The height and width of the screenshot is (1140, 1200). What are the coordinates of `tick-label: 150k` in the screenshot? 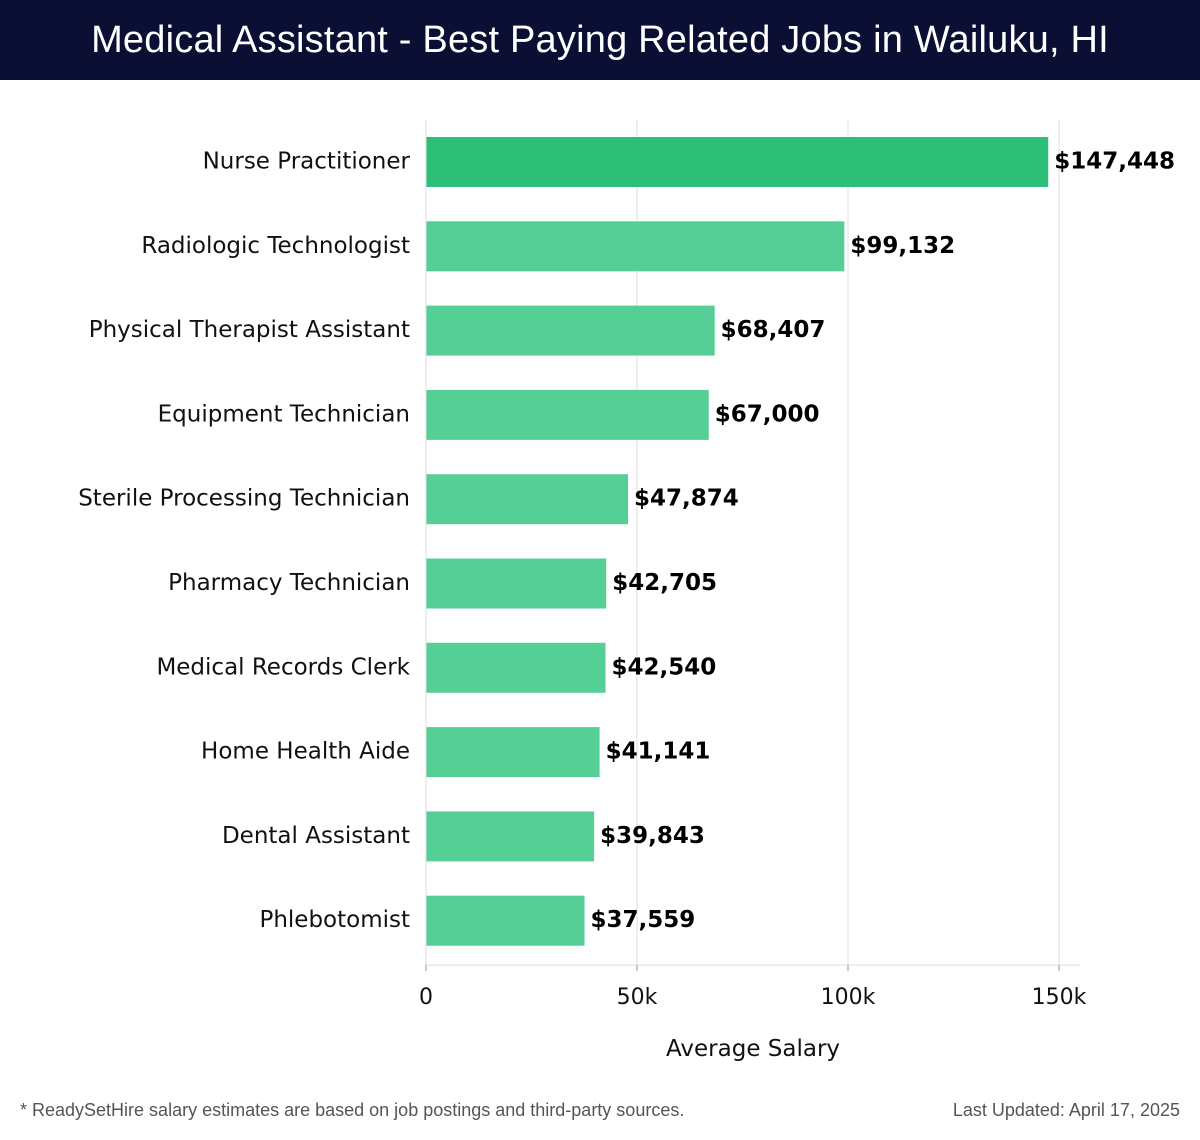 It's located at (1059, 997).